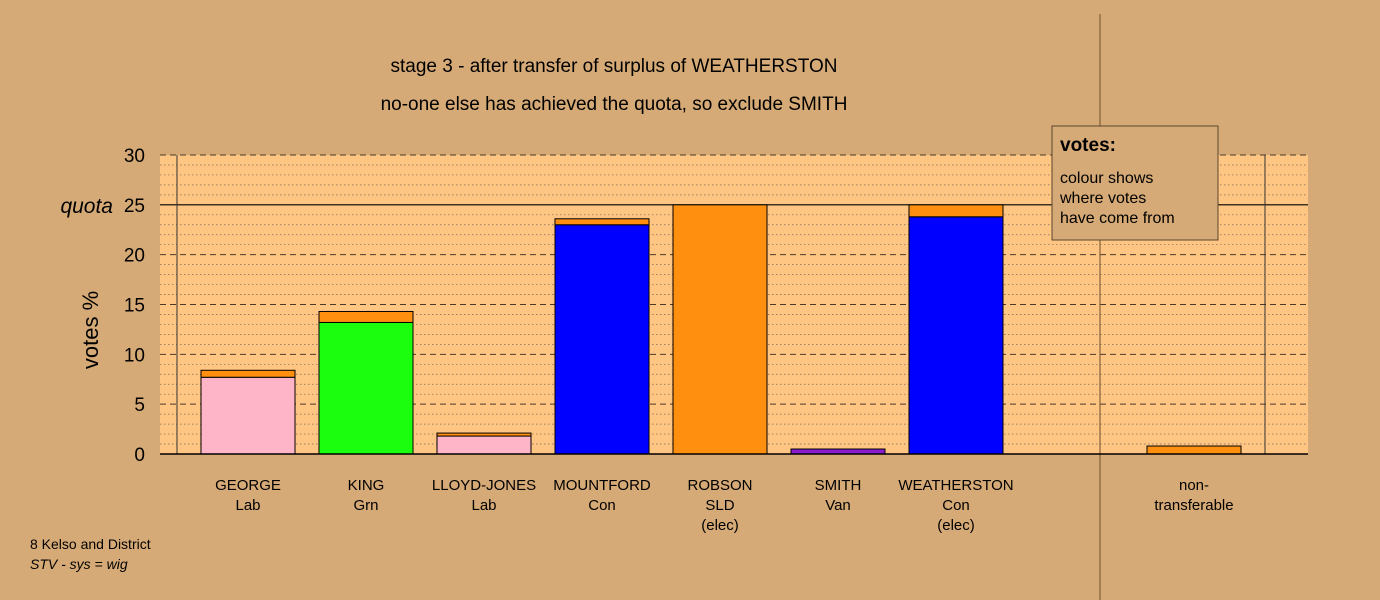 This screenshot has height=600, width=1380. I want to click on bar-smith-base, so click(838, 451).